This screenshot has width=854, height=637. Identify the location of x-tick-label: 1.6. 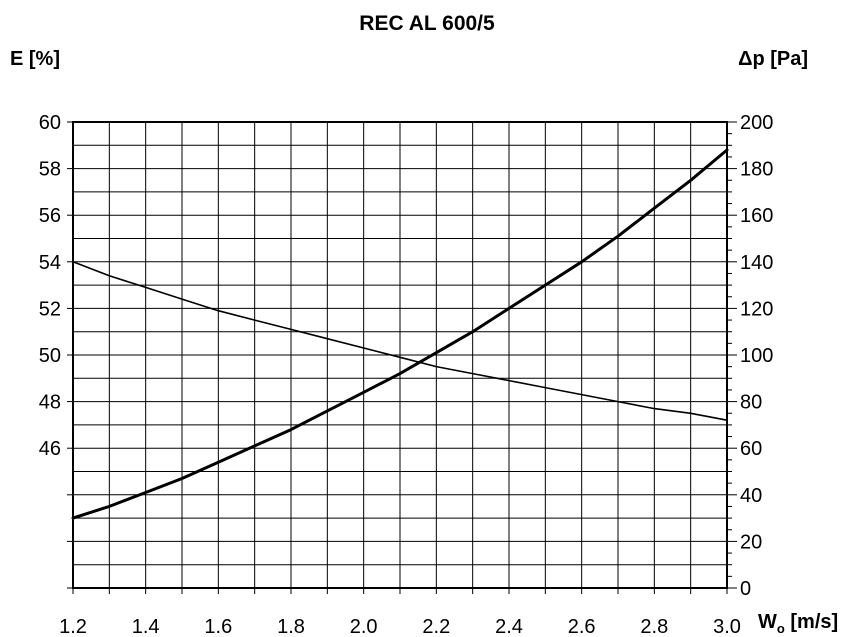
(218, 626).